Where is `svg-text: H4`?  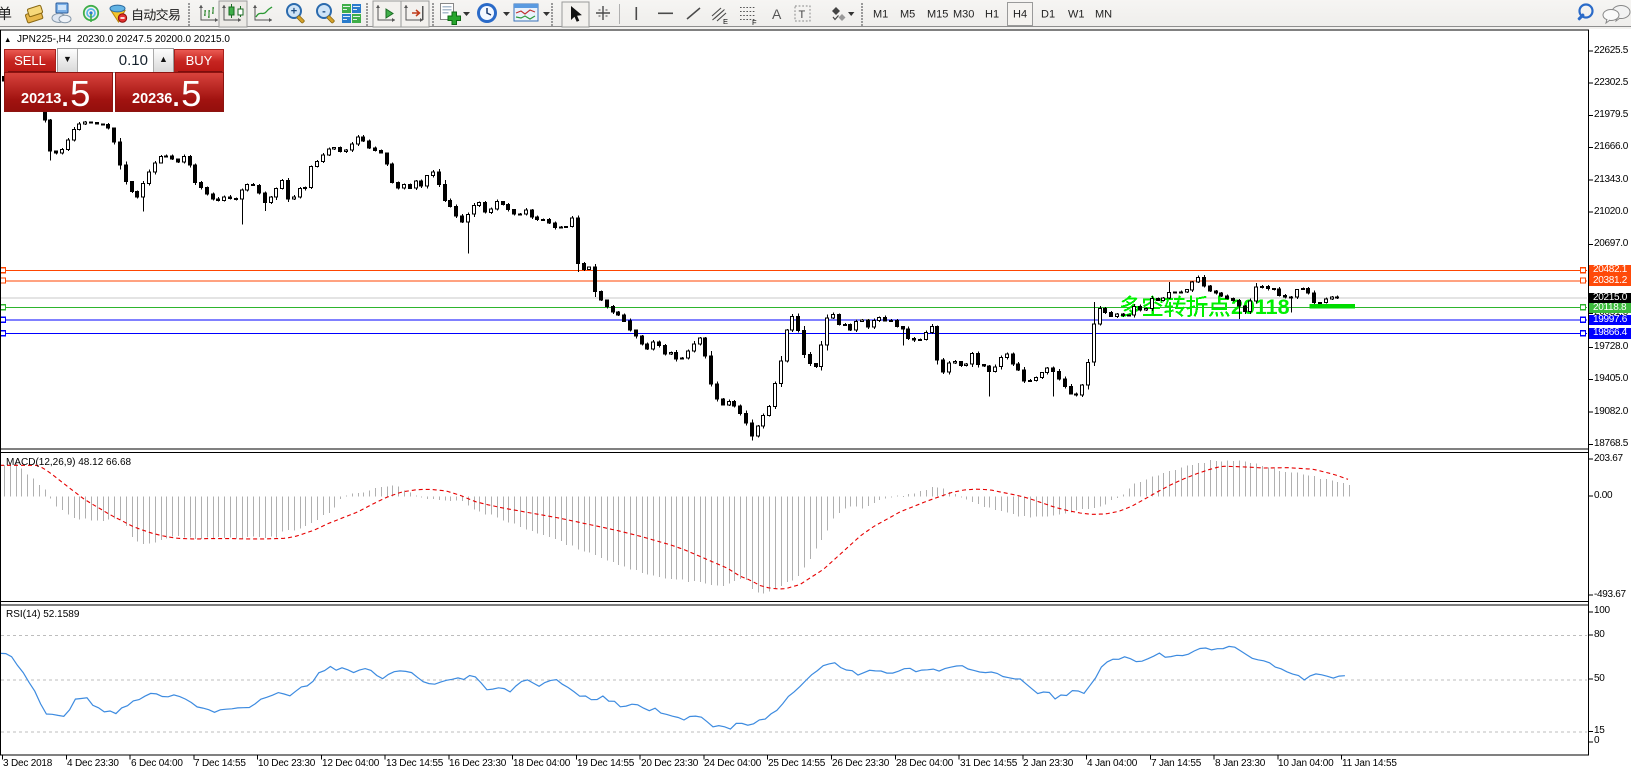 svg-text: H4 is located at coordinates (1020, 15).